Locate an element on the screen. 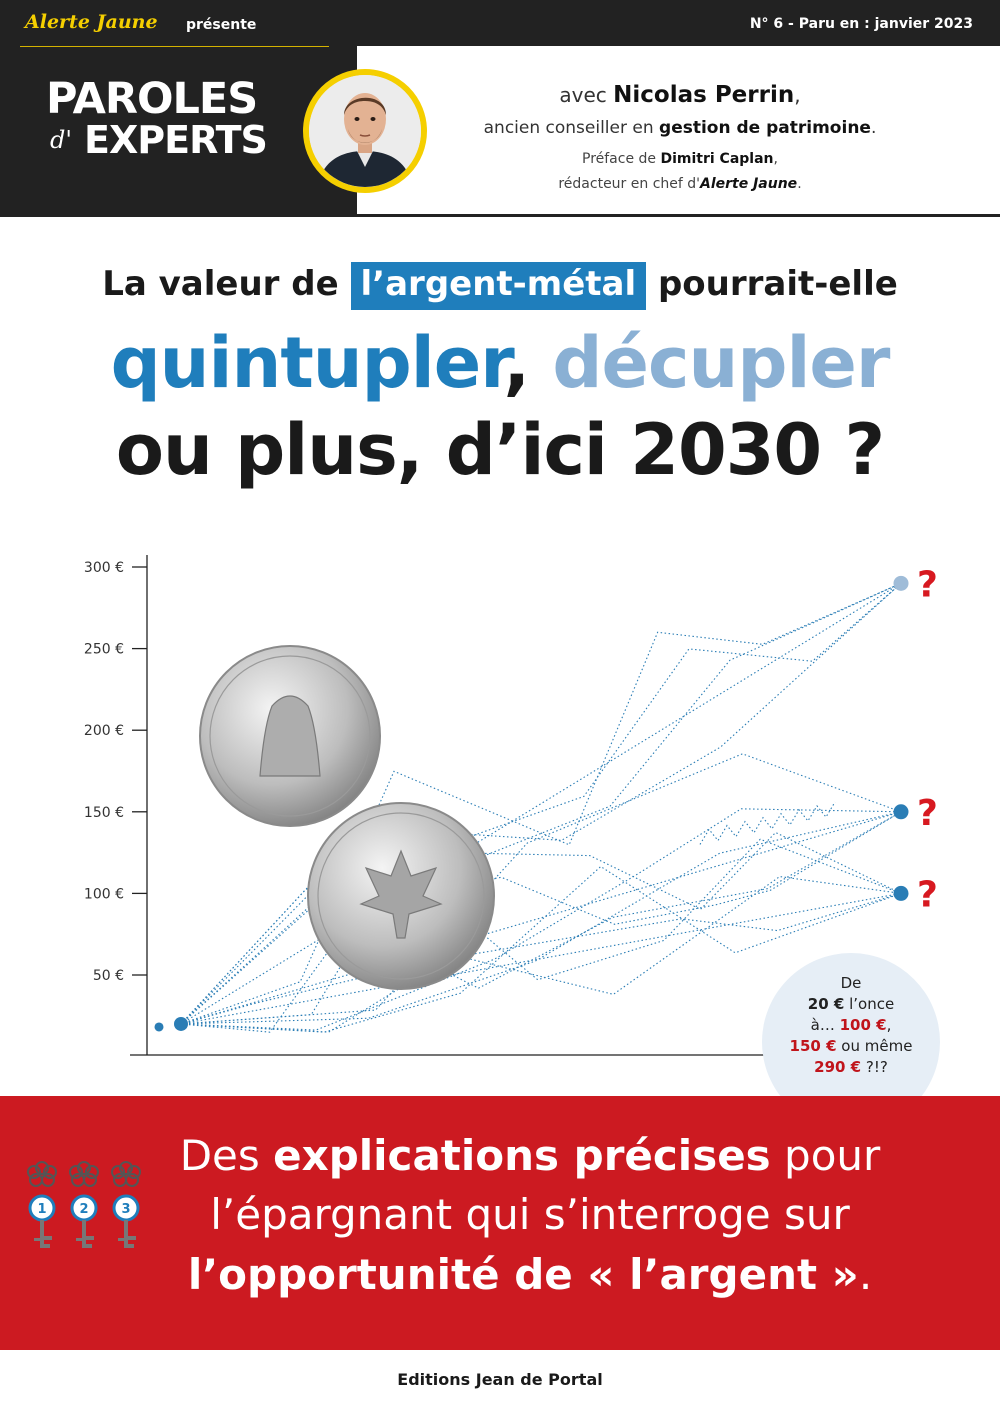 Image resolution: width=1000 pixels, height=1414 pixels. issue-info: N° 6 - Paru en : janvier 2023 is located at coordinates (861, 24).